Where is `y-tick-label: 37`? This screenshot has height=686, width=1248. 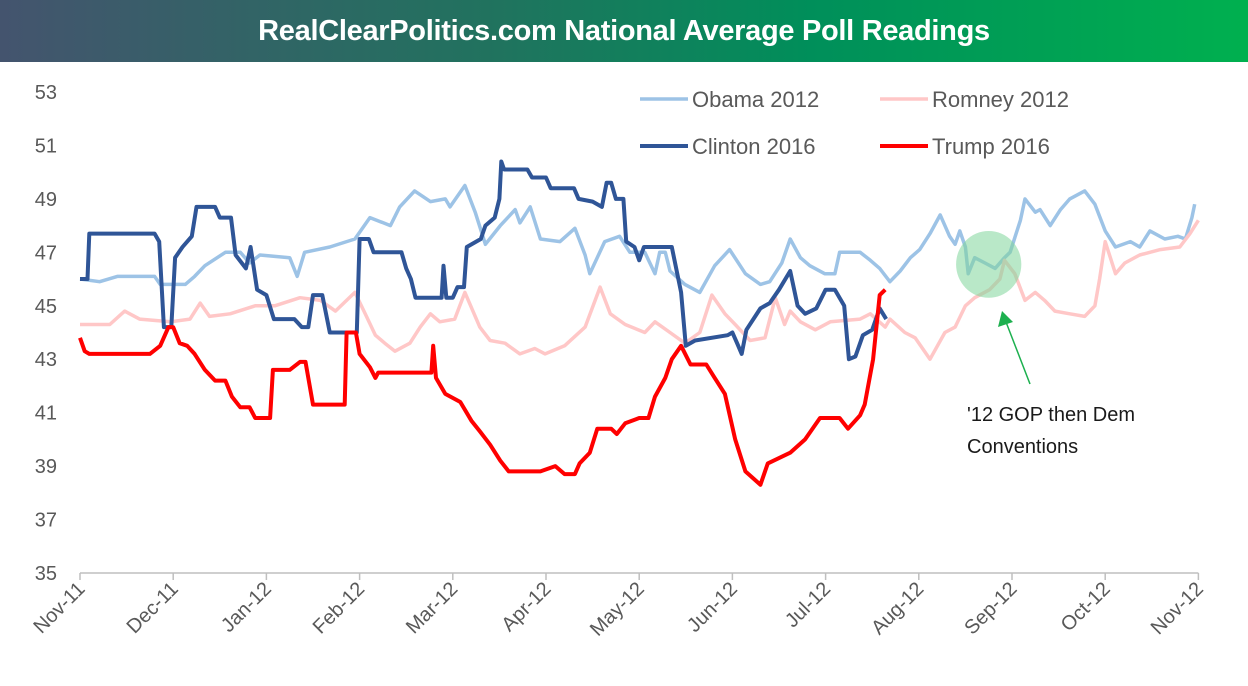 y-tick-label: 37 is located at coordinates (46, 521).